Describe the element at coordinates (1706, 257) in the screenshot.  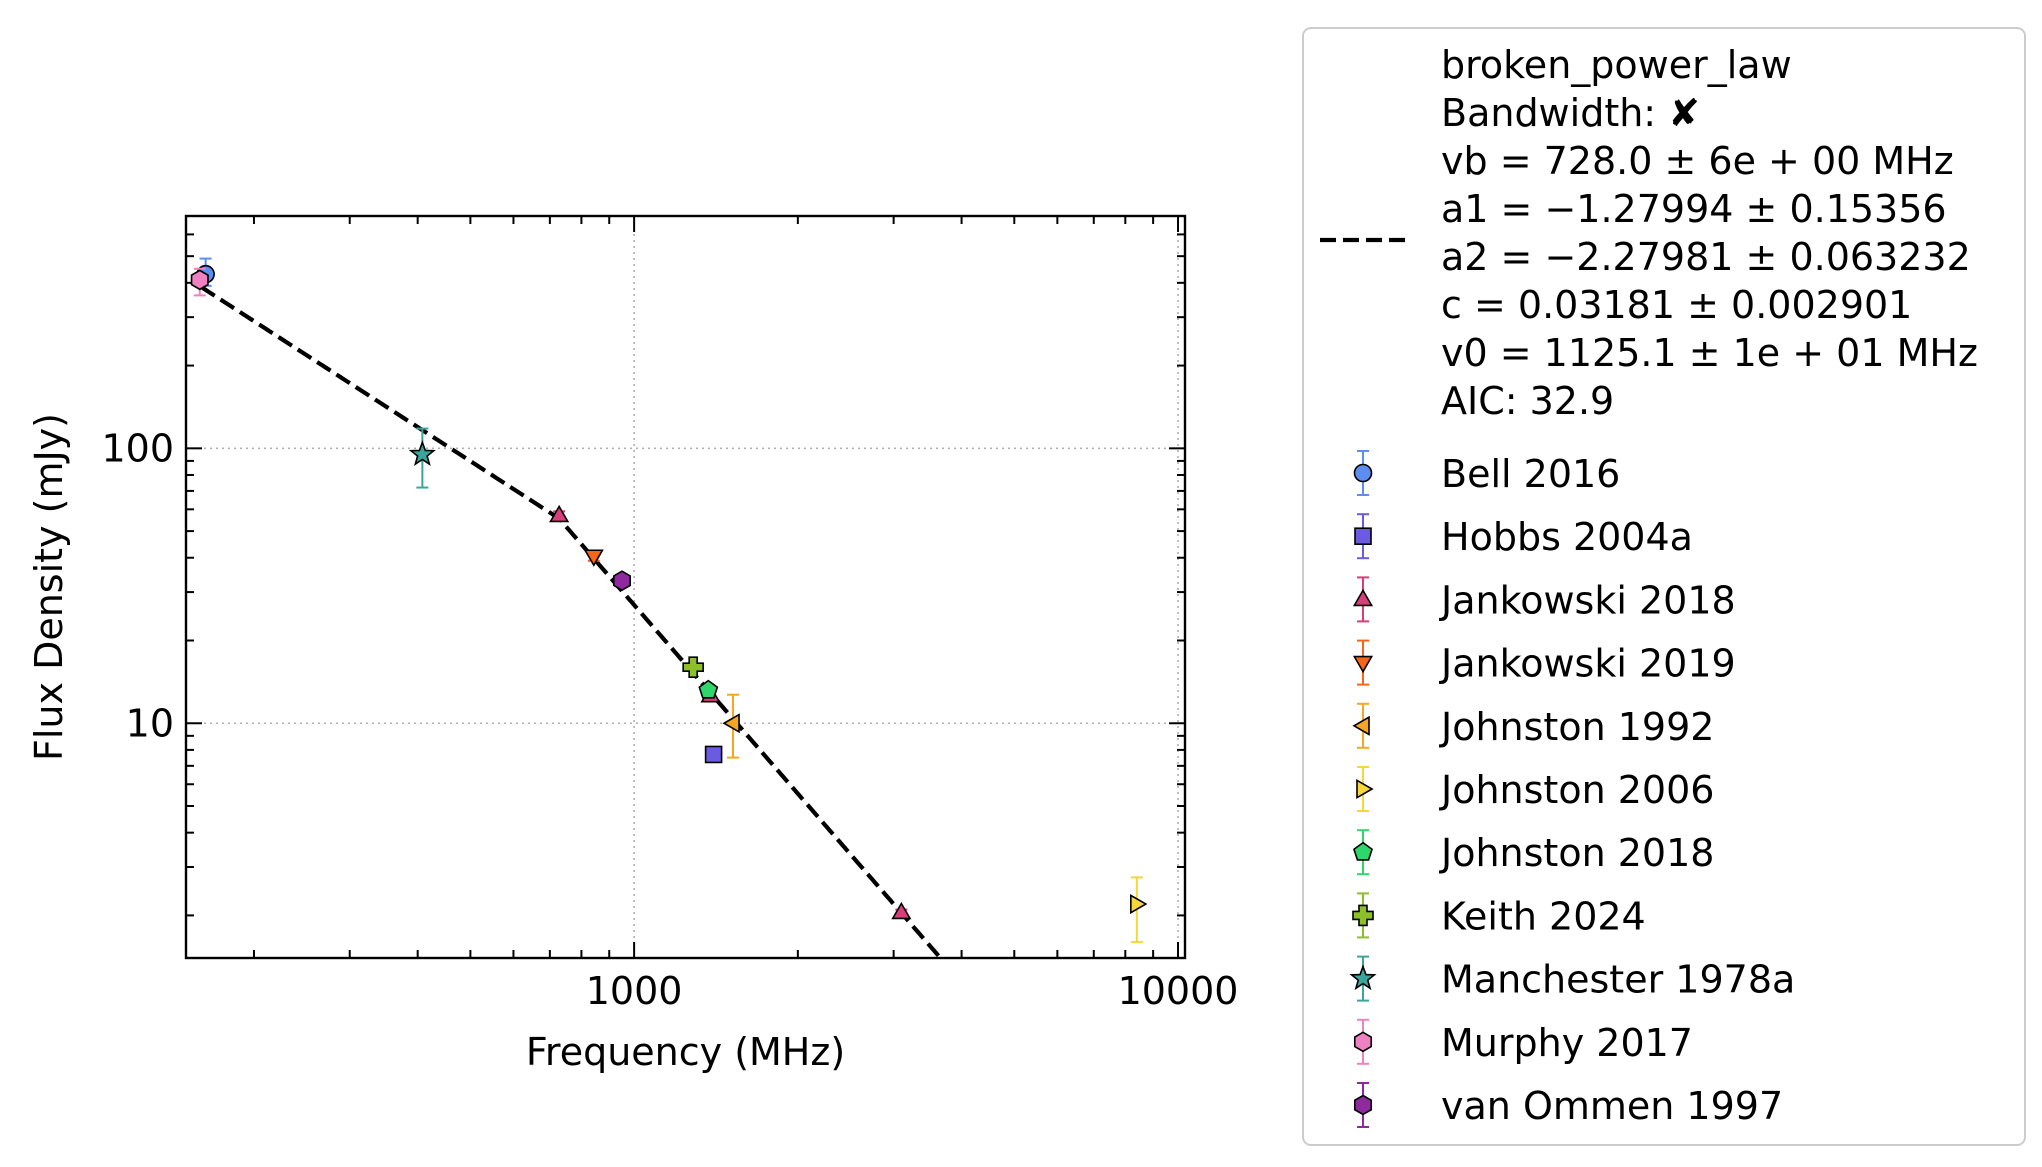
I see `legend-fit-text: a2 = −2.27981 ± 0.063232` at that location.